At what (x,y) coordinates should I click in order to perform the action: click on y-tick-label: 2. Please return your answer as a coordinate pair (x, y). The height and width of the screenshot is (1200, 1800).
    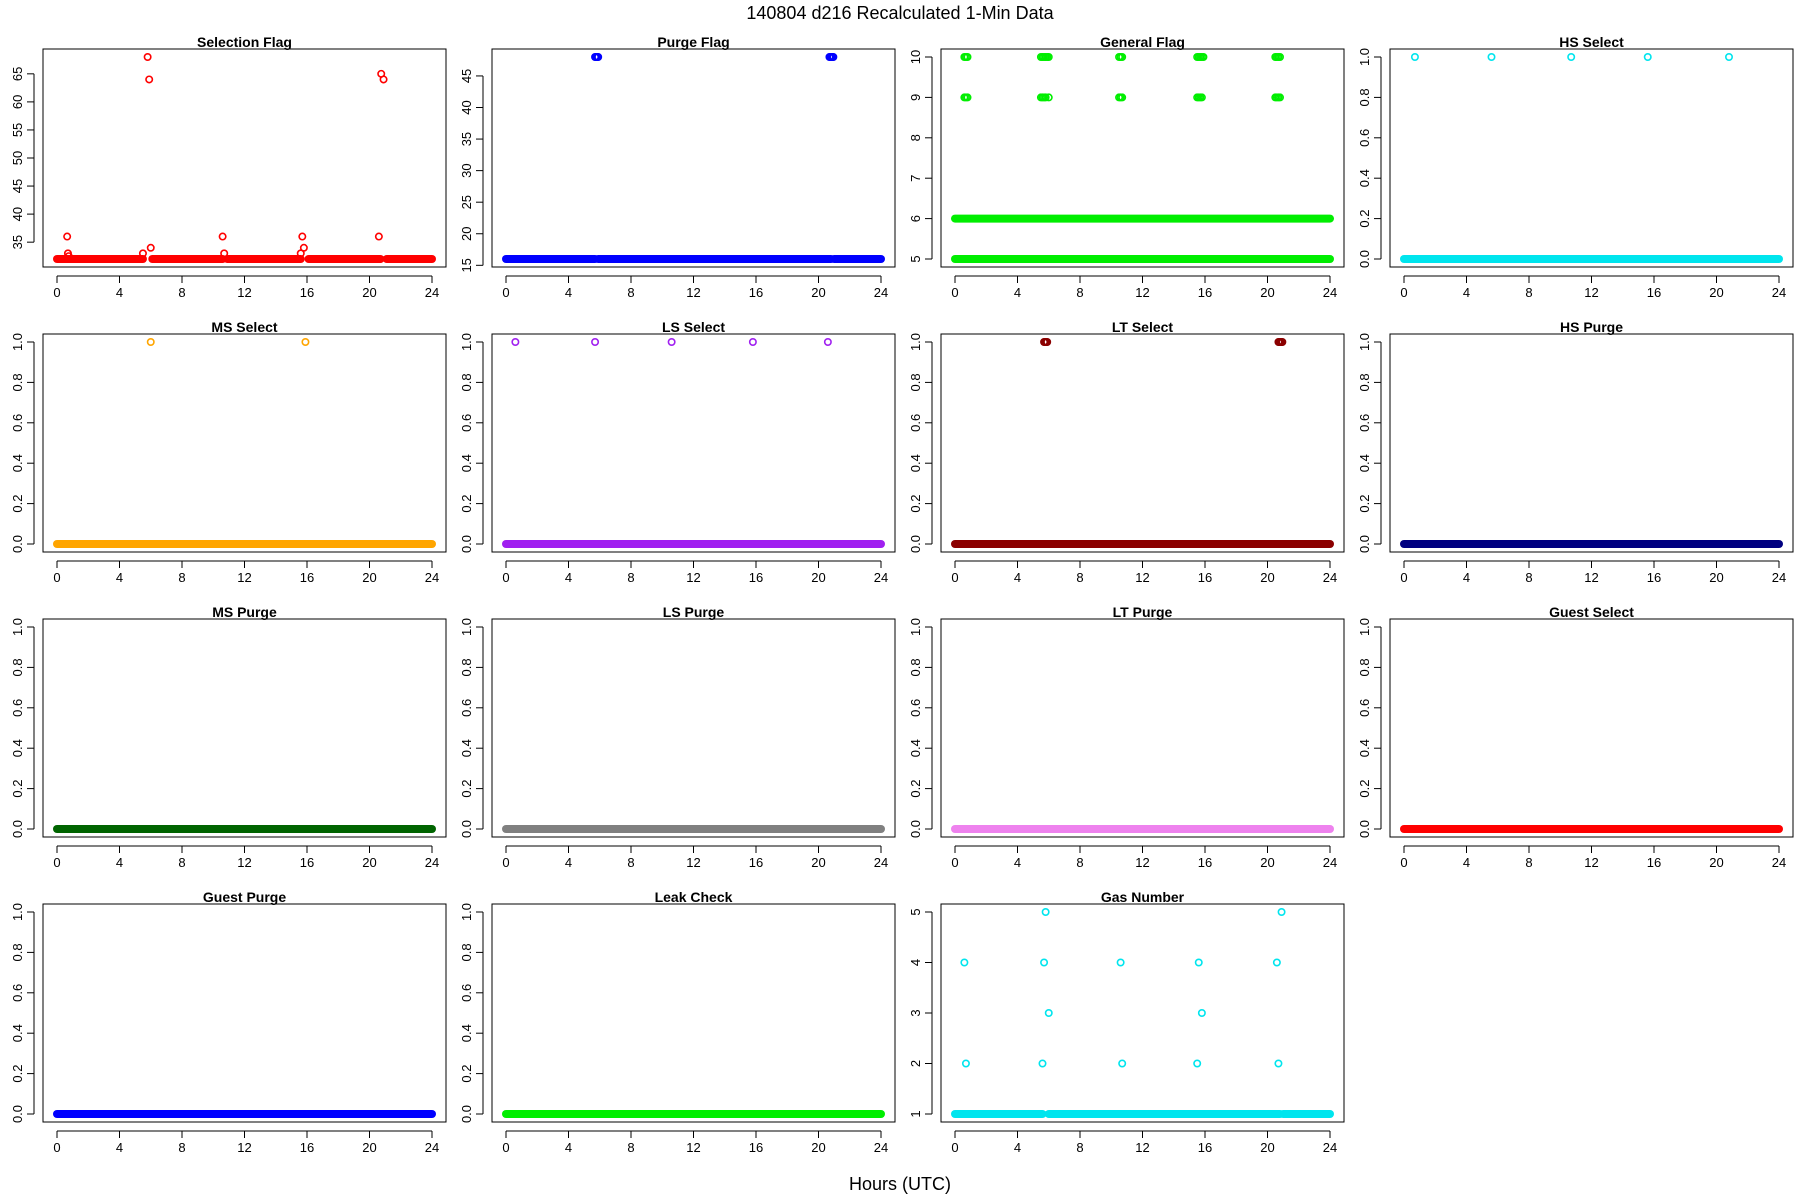
    Looking at the image, I should click on (915, 1063).